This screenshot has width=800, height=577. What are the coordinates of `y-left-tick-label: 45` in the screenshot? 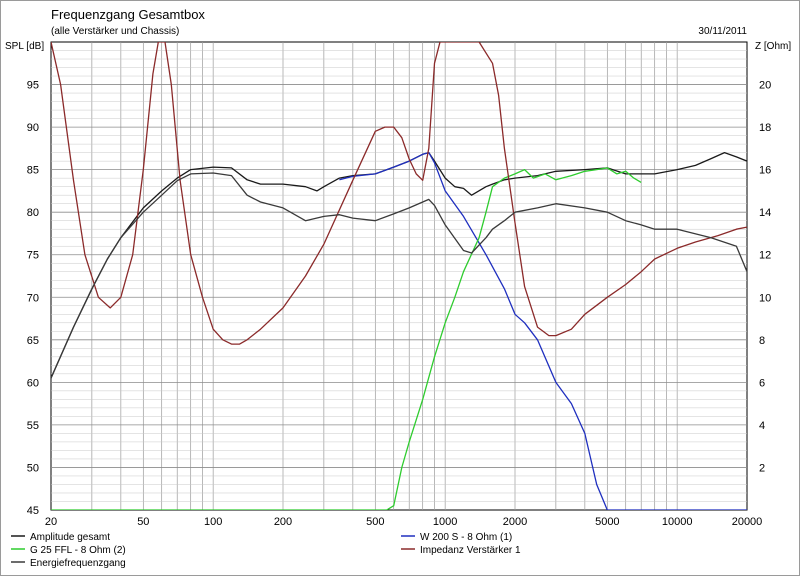 It's located at (33, 511).